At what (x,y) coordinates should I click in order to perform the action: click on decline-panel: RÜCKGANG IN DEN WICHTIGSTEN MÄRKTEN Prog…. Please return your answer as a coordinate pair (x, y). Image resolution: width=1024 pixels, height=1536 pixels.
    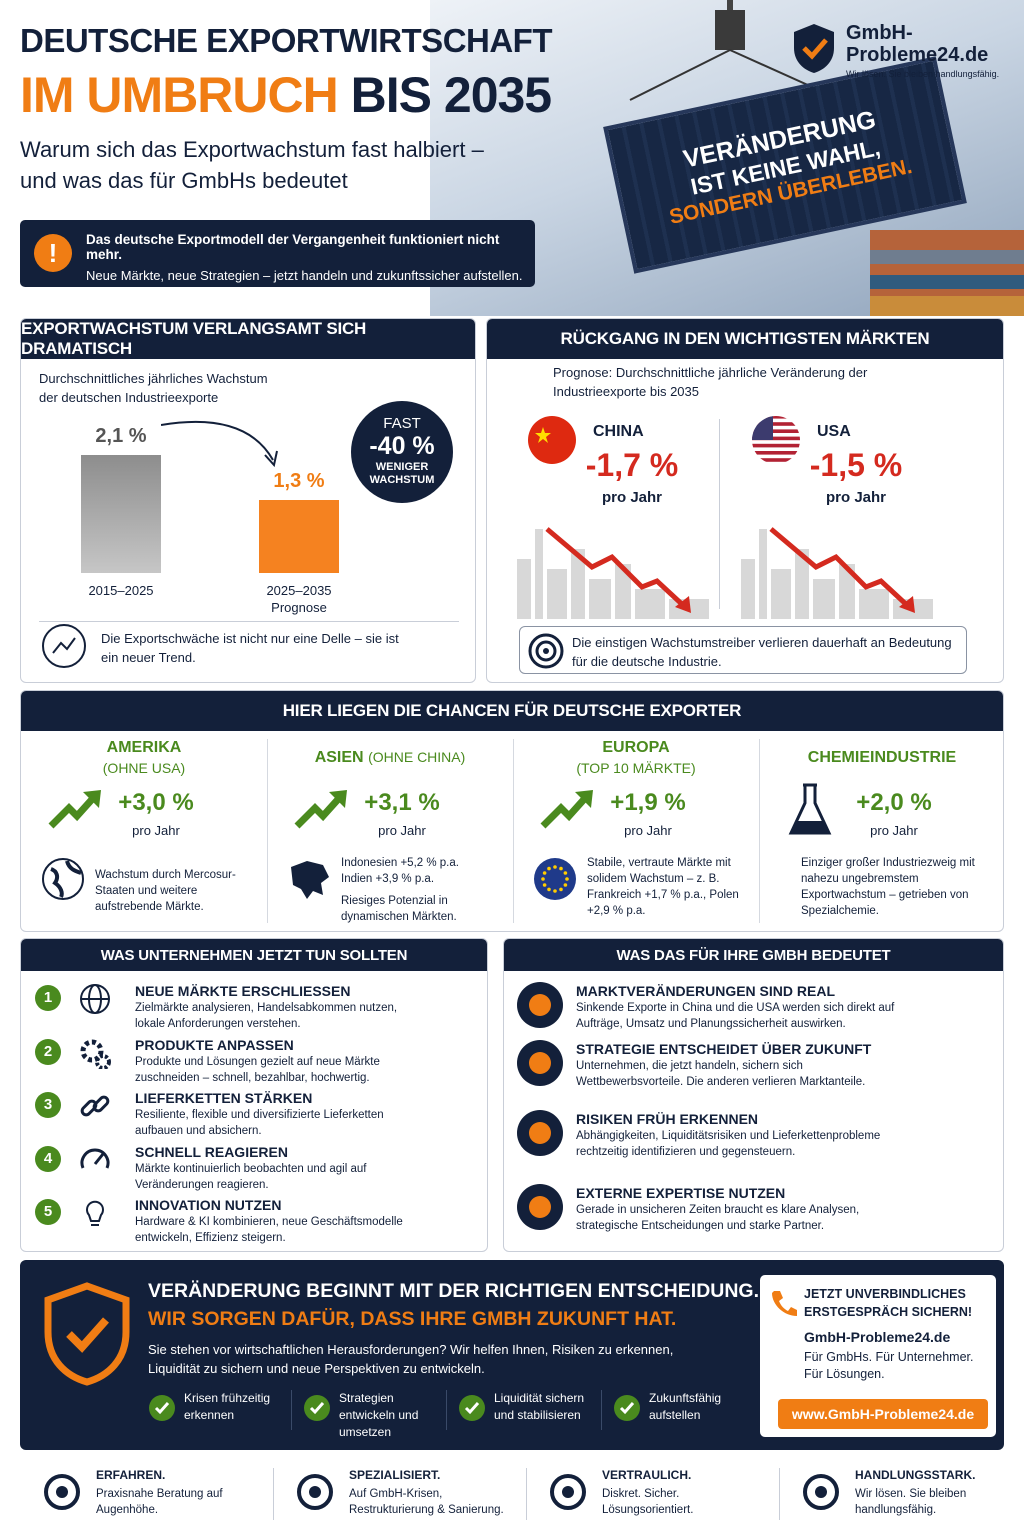
    Looking at the image, I should click on (745, 500).